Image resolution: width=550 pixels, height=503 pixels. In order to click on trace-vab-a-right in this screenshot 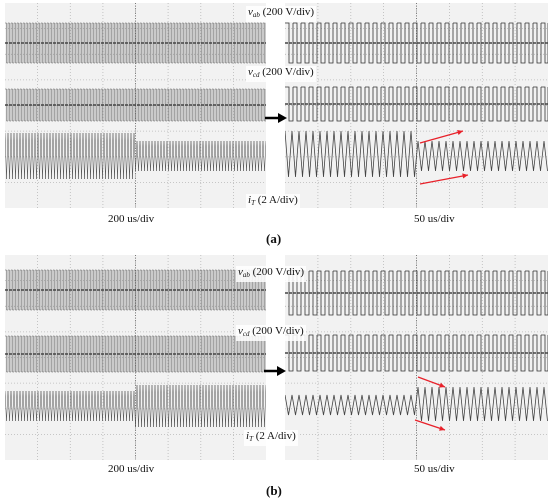, I will do `click(416, 43)`.